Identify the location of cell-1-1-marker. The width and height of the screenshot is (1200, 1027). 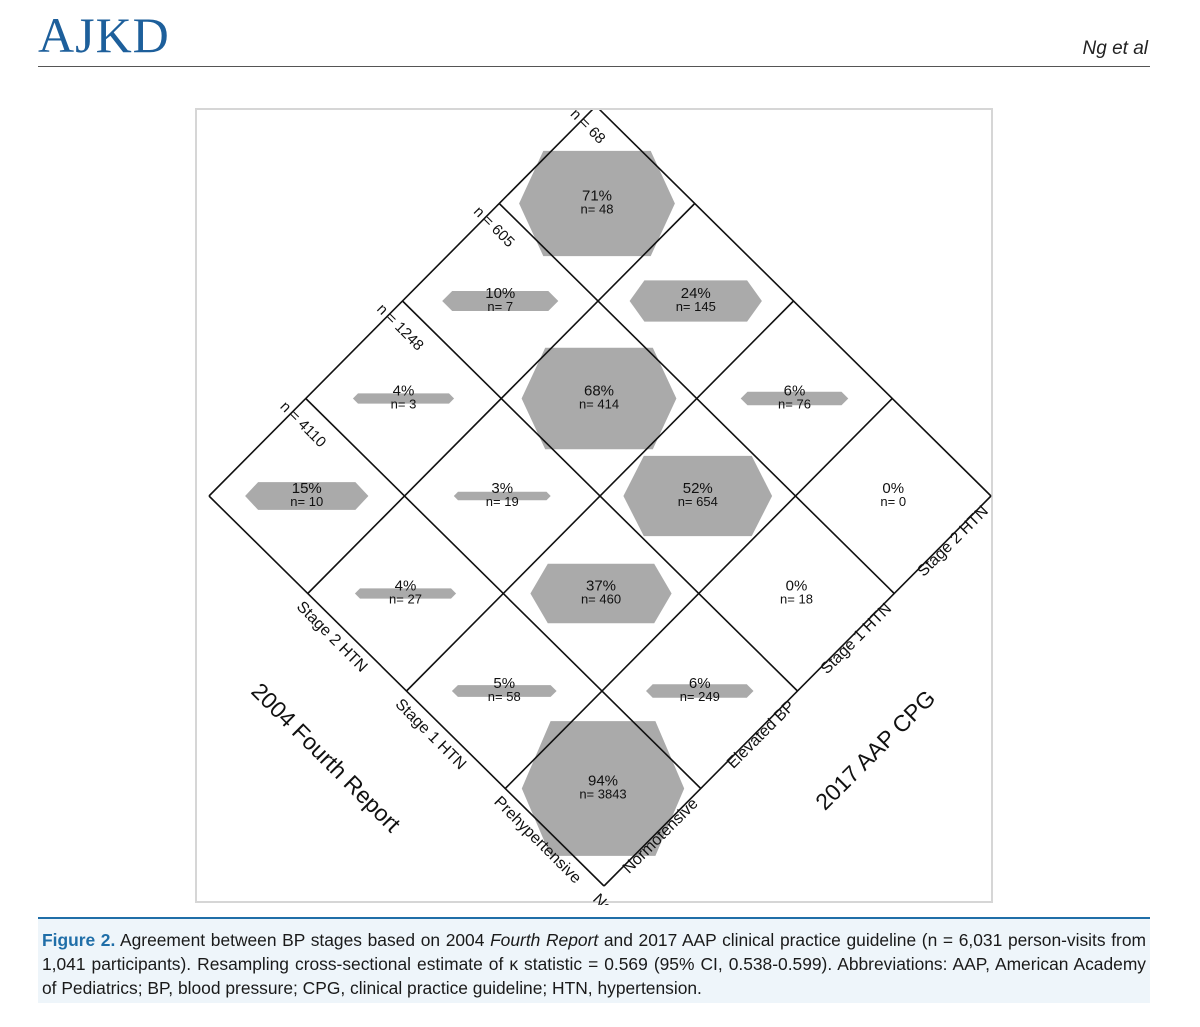
(601, 593).